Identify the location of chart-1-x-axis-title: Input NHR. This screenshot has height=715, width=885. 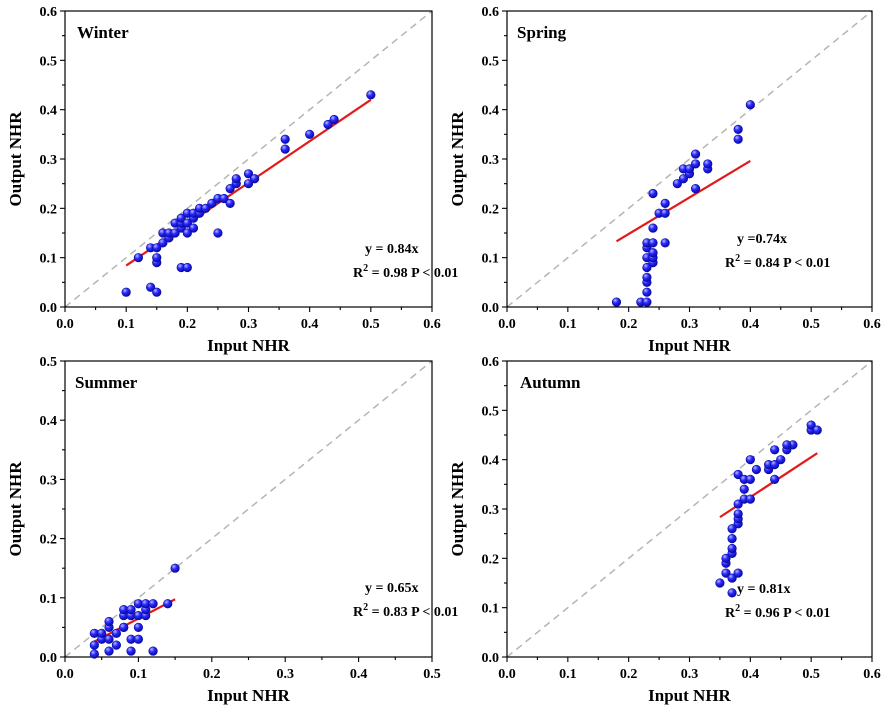
(689, 345).